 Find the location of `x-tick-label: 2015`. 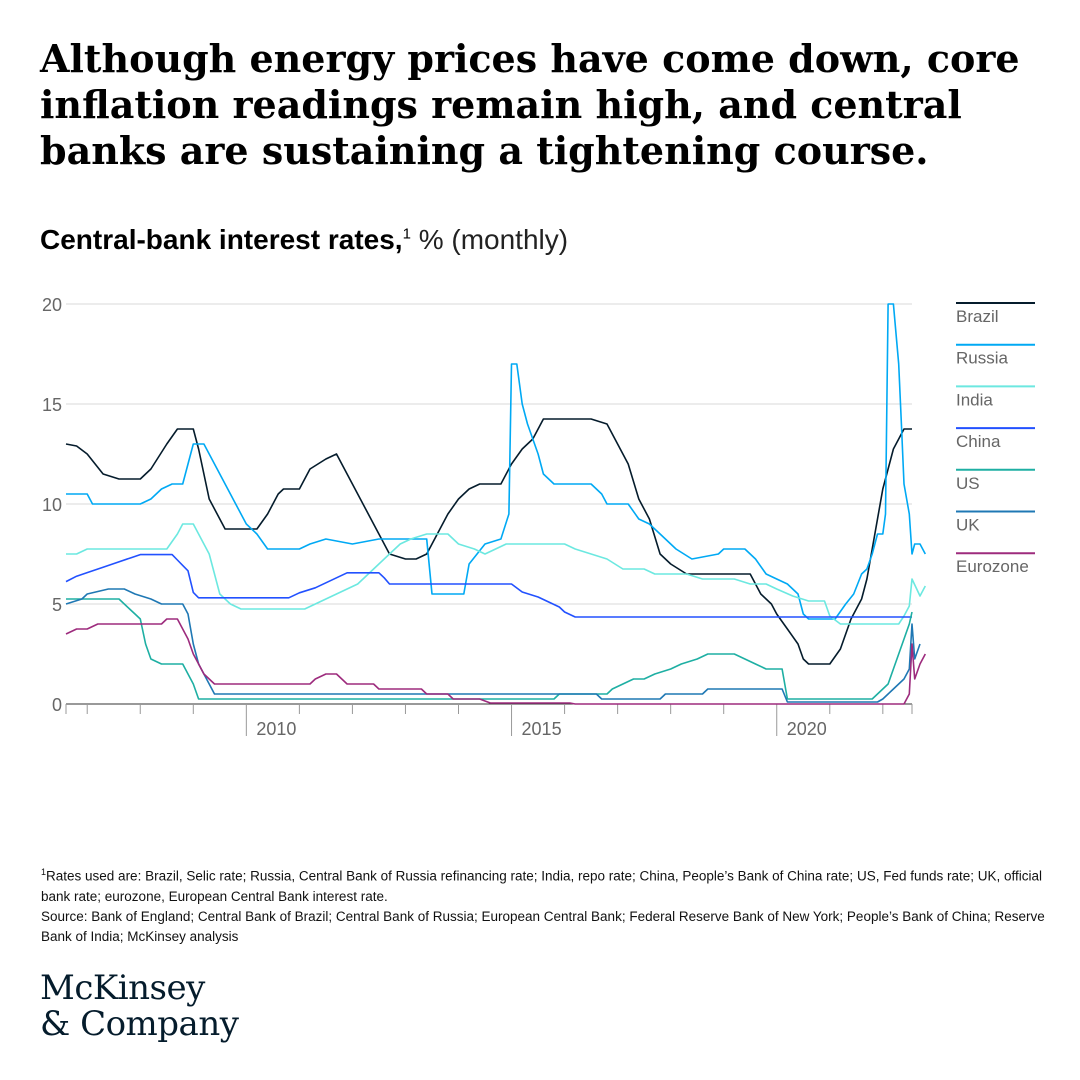

x-tick-label: 2015 is located at coordinates (542, 729).